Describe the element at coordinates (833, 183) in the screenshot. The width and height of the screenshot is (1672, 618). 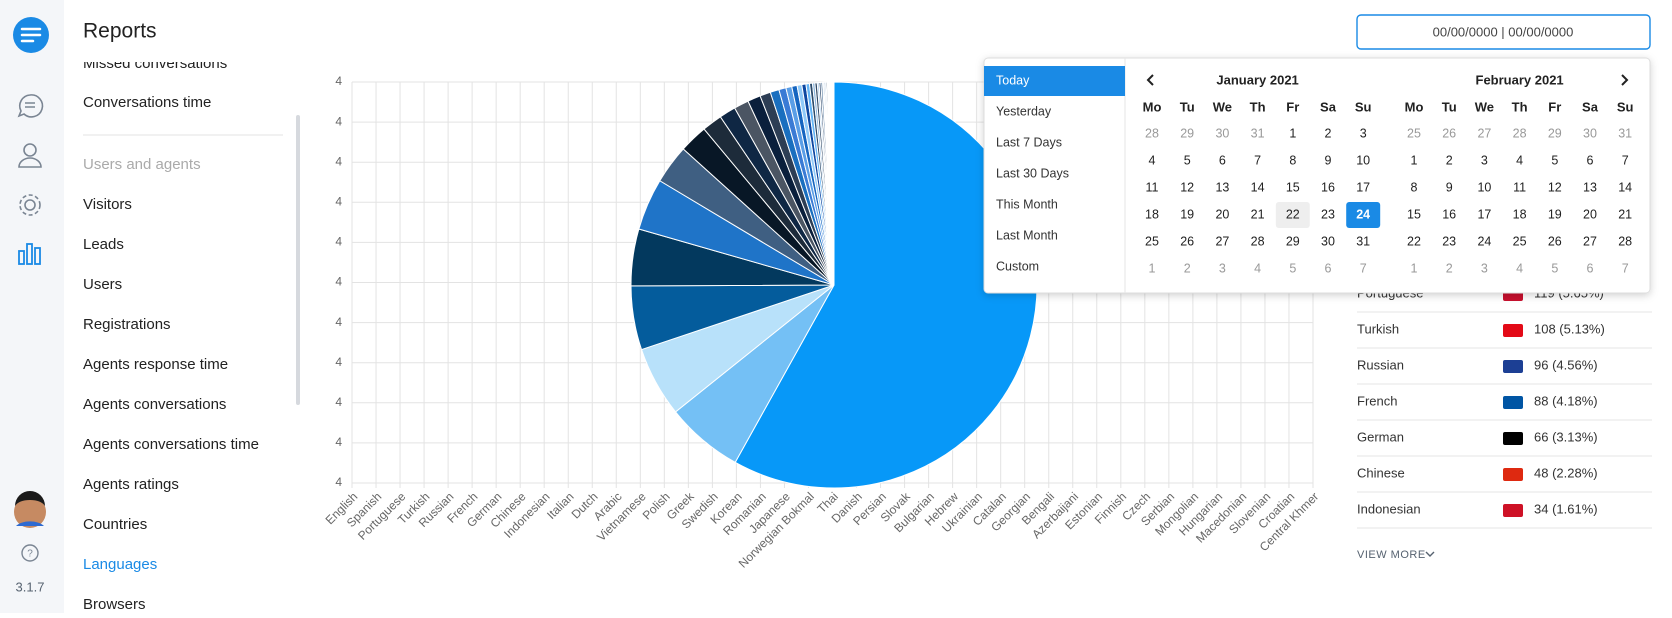
I see `pie-slice` at that location.